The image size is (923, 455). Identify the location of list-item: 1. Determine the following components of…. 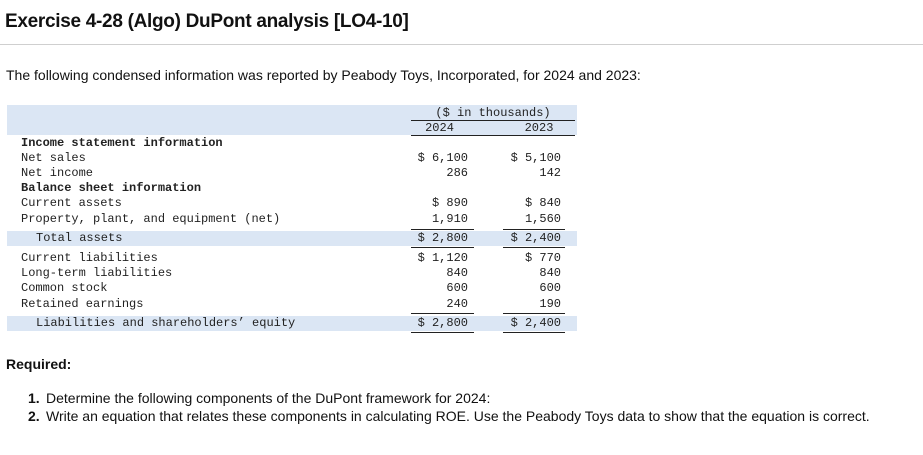
(475, 398).